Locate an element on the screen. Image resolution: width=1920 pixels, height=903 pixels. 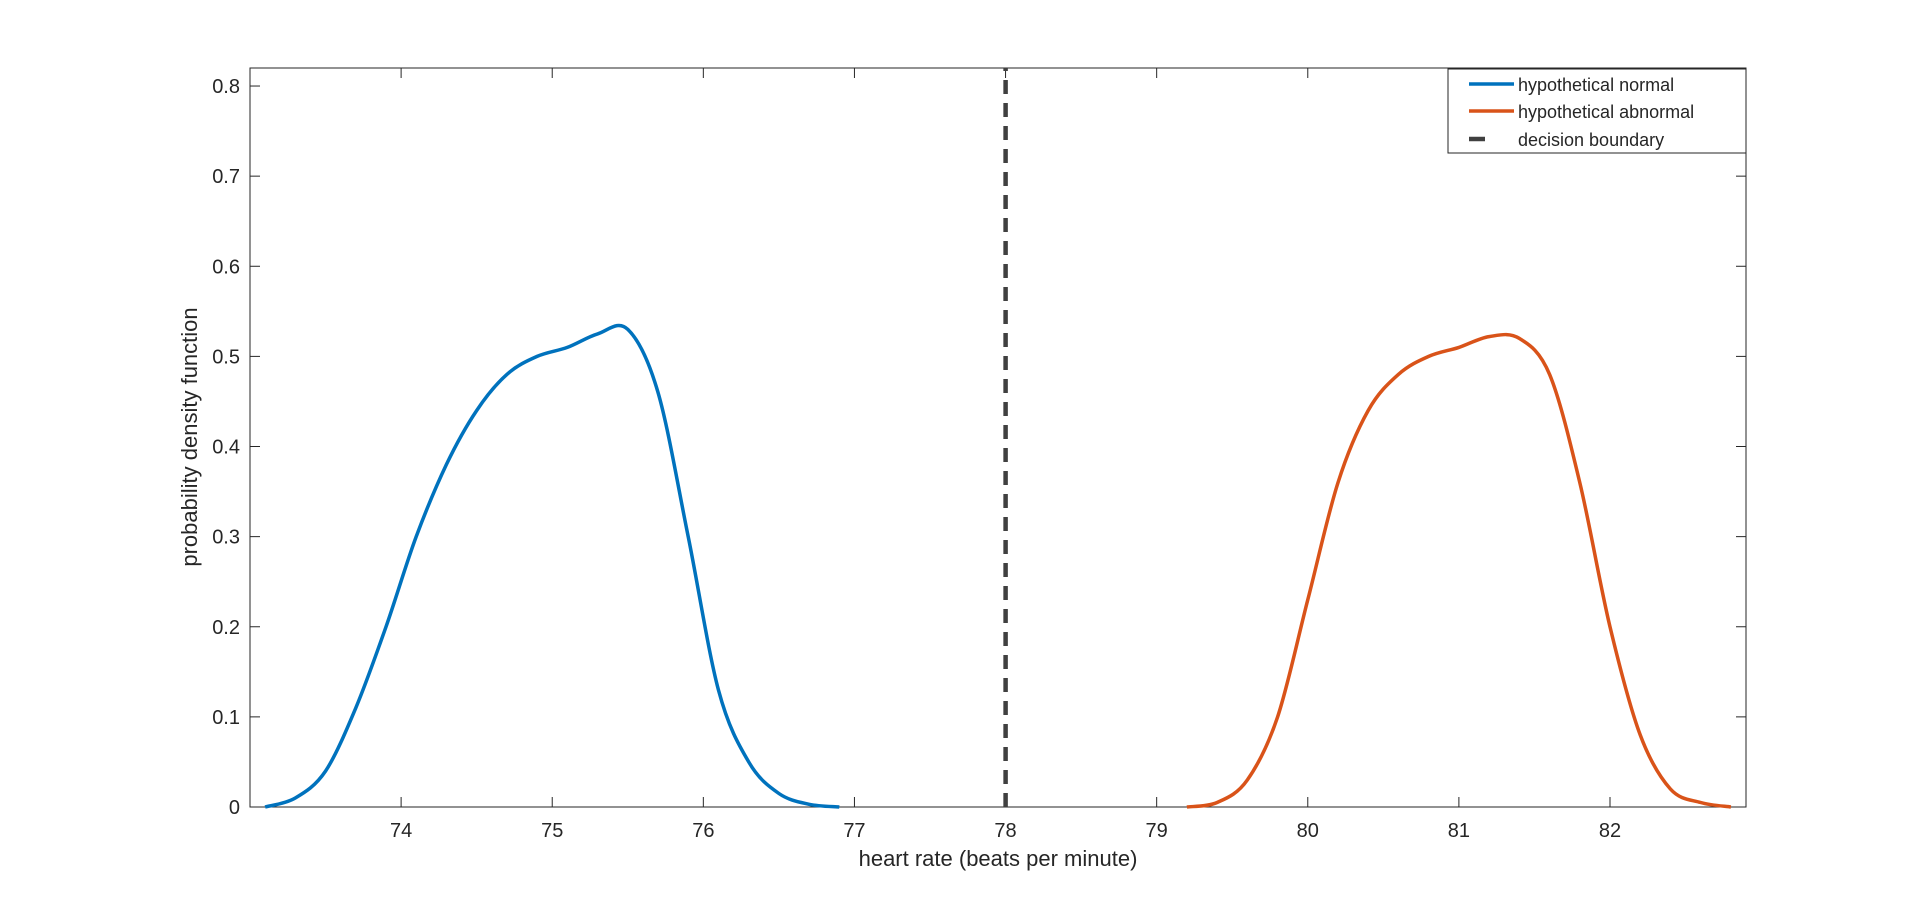
x-tick-label: 74 is located at coordinates (401, 831).